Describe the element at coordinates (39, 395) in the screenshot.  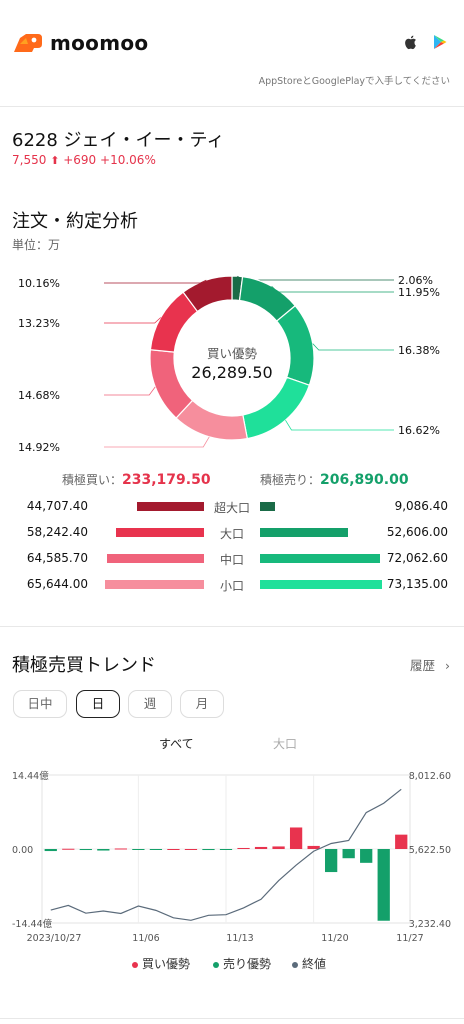
I see `slice-pct-label: 14.68%` at that location.